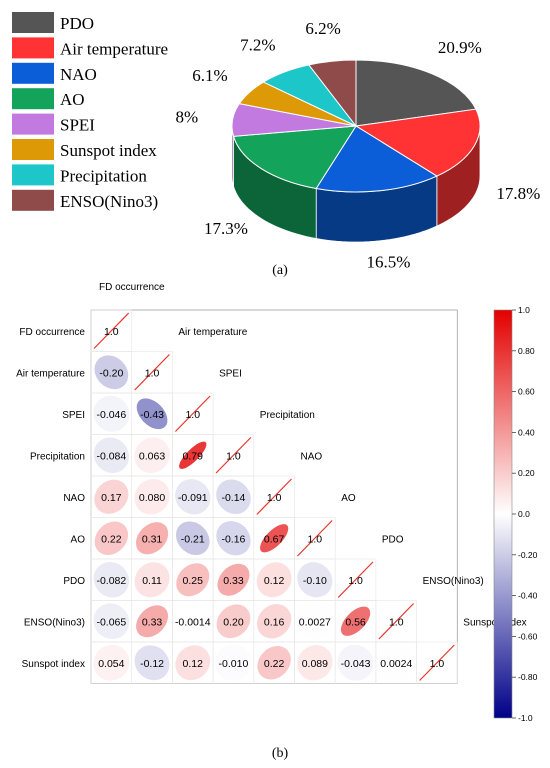 The image size is (550, 768). I want to click on correlation-value: -0.065, so click(111, 622).